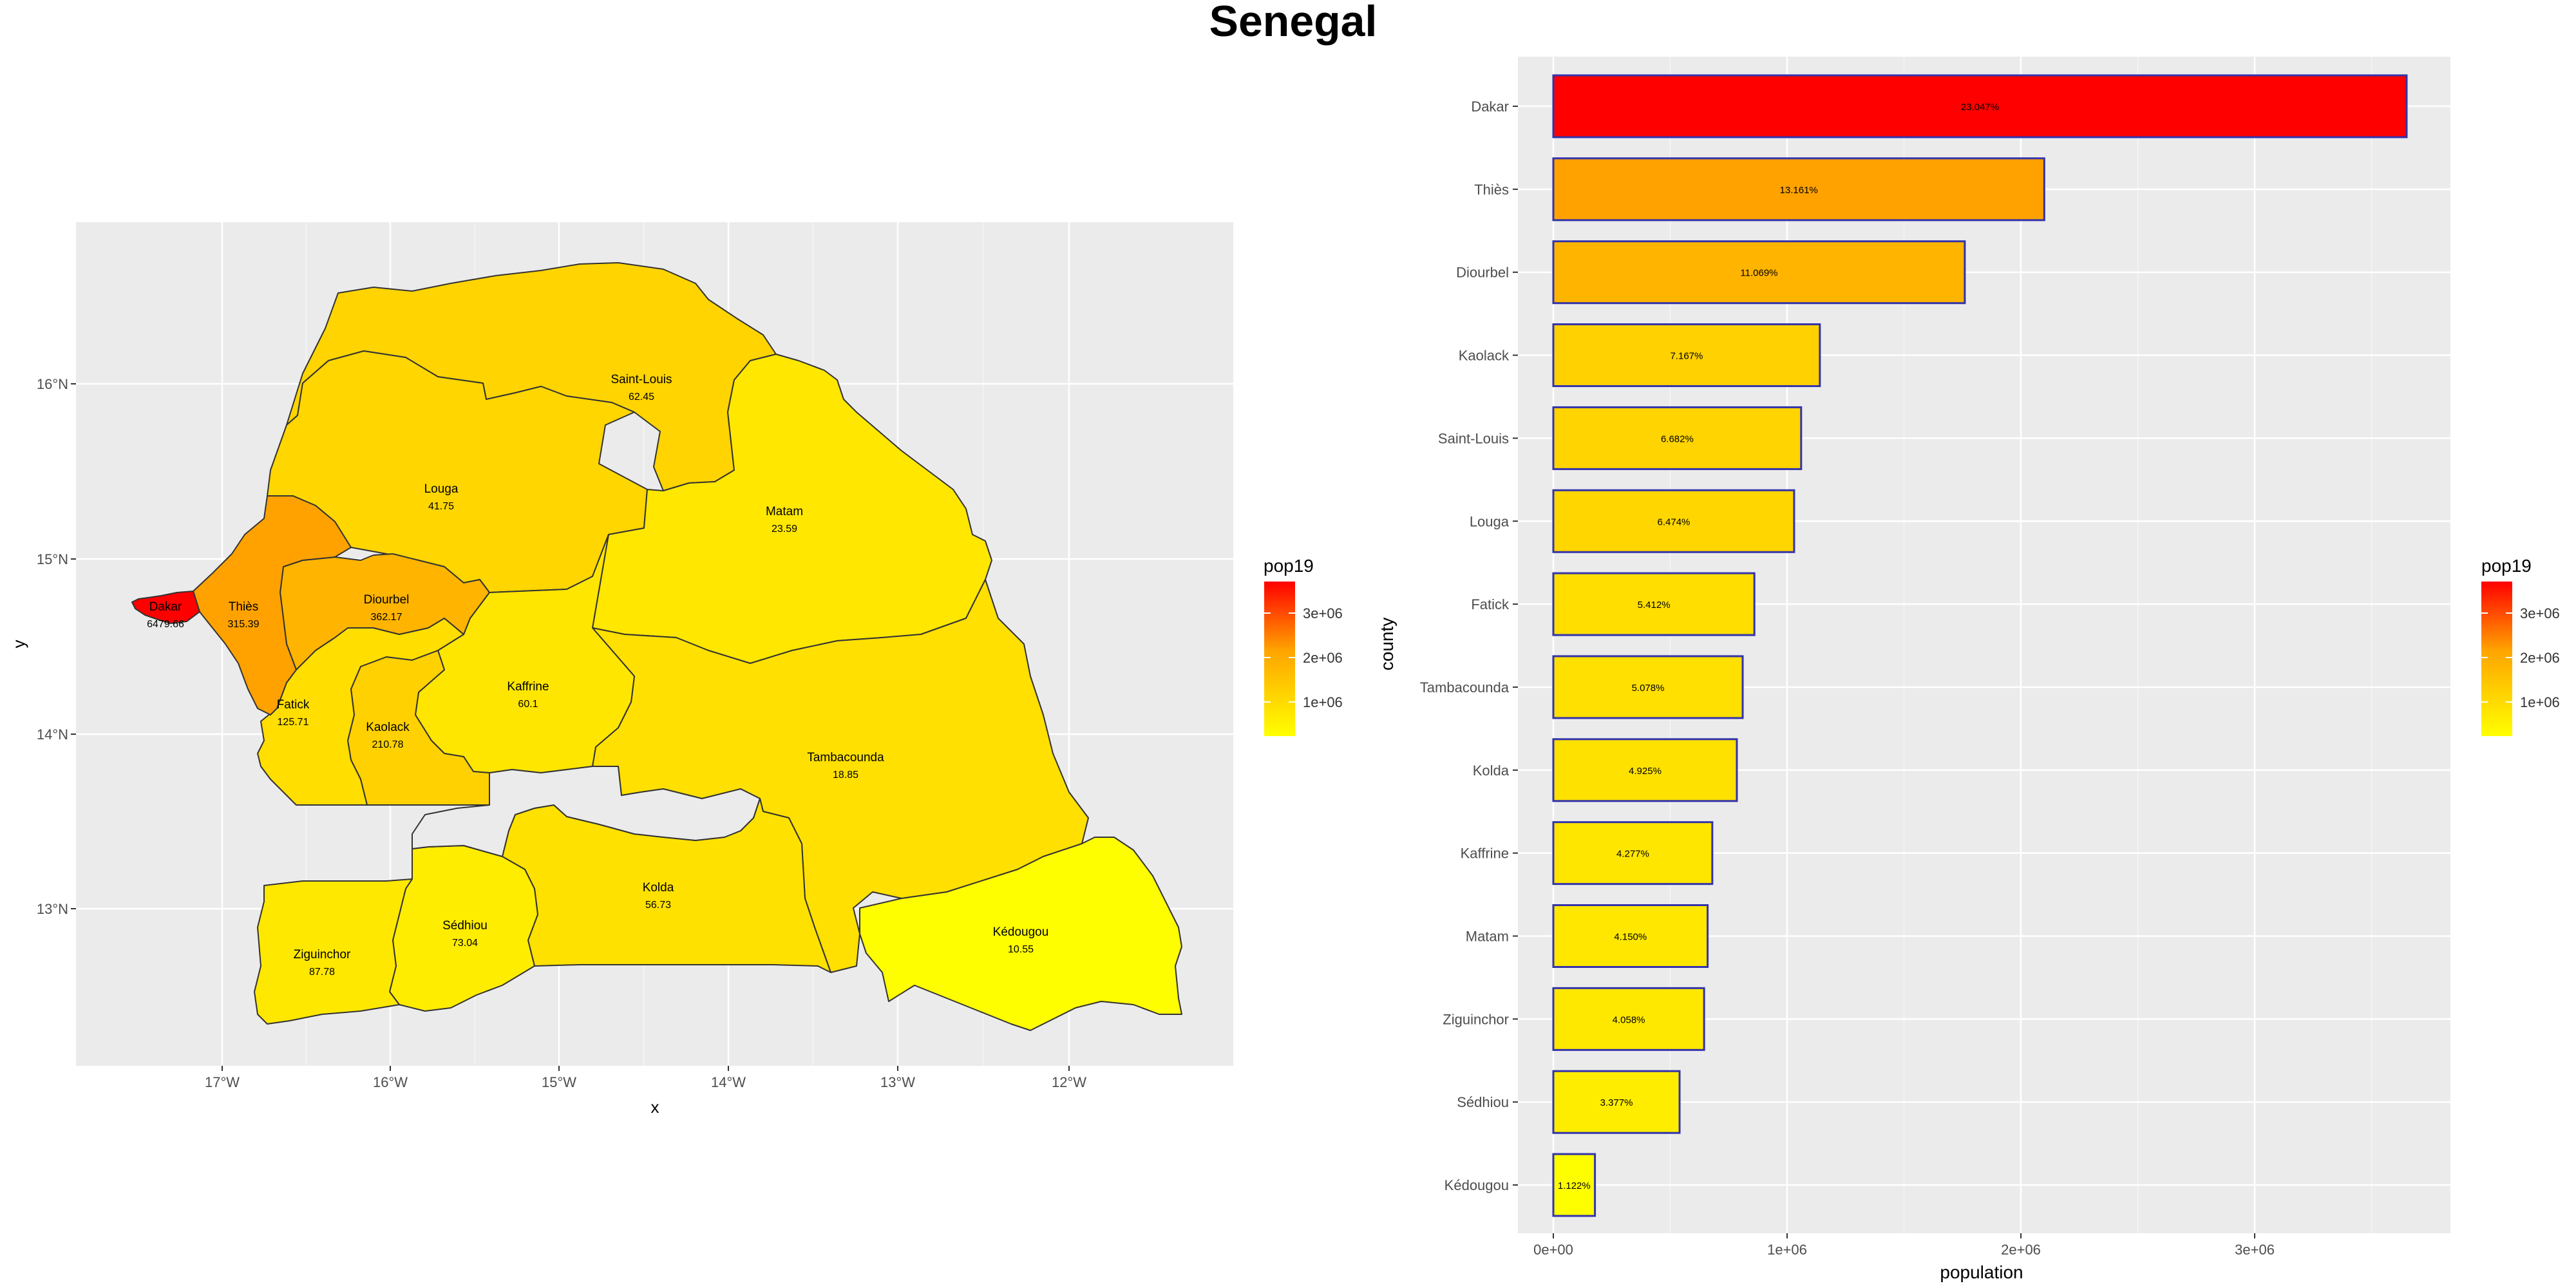 This screenshot has height=1288, width=2576. I want to click on bar-value-label: 3.377%, so click(1616, 1102).